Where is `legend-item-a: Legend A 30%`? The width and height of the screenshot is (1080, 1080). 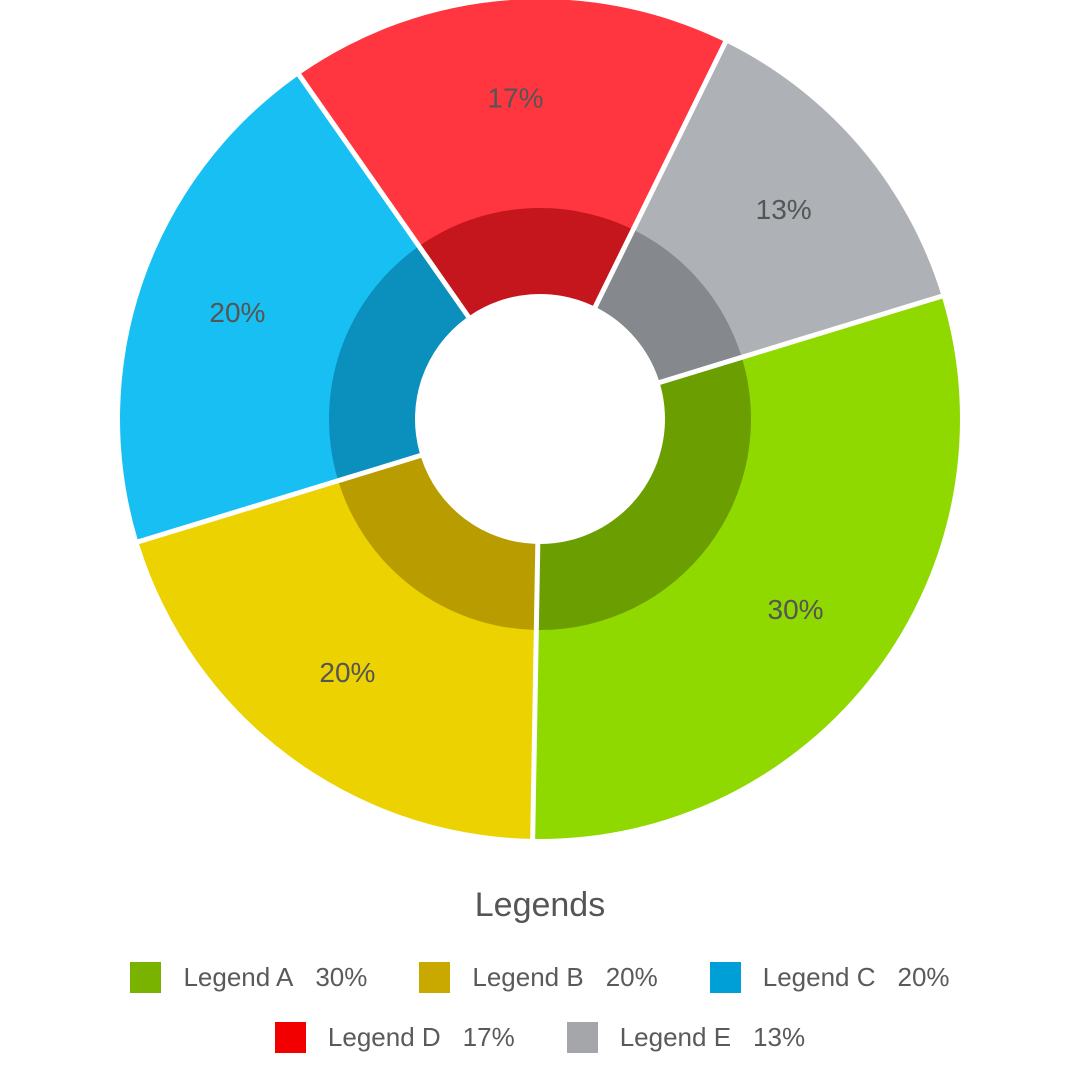 legend-item-a: Legend A 30% is located at coordinates (248, 977).